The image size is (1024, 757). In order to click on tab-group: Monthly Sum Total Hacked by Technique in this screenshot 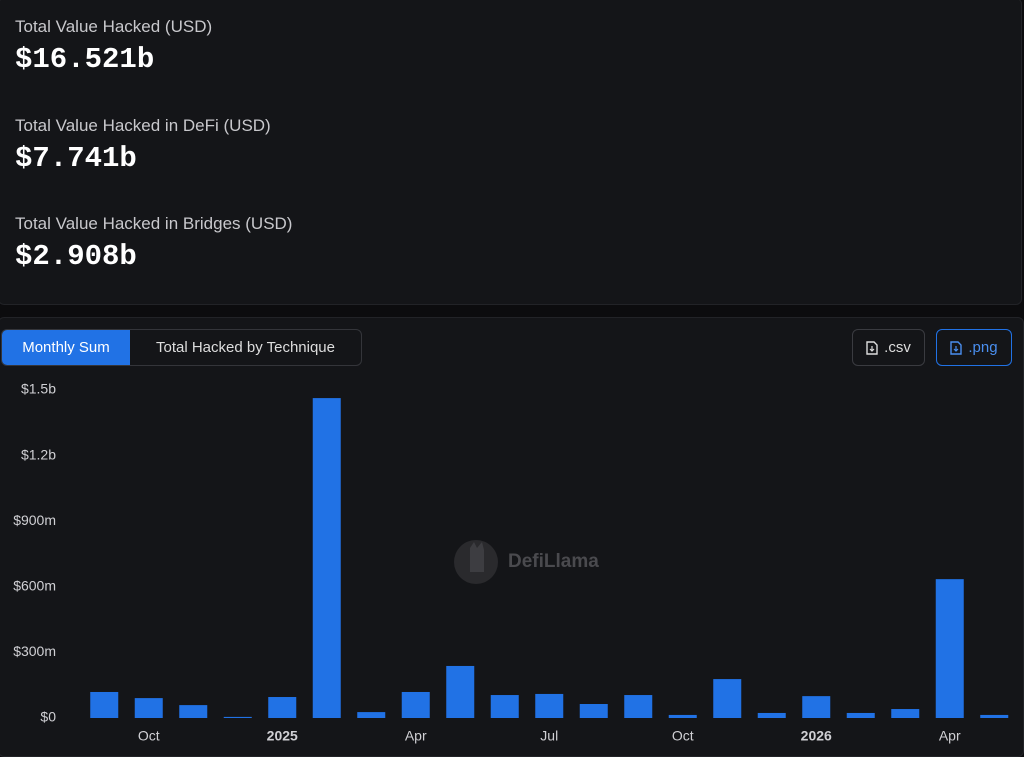, I will do `click(181, 347)`.